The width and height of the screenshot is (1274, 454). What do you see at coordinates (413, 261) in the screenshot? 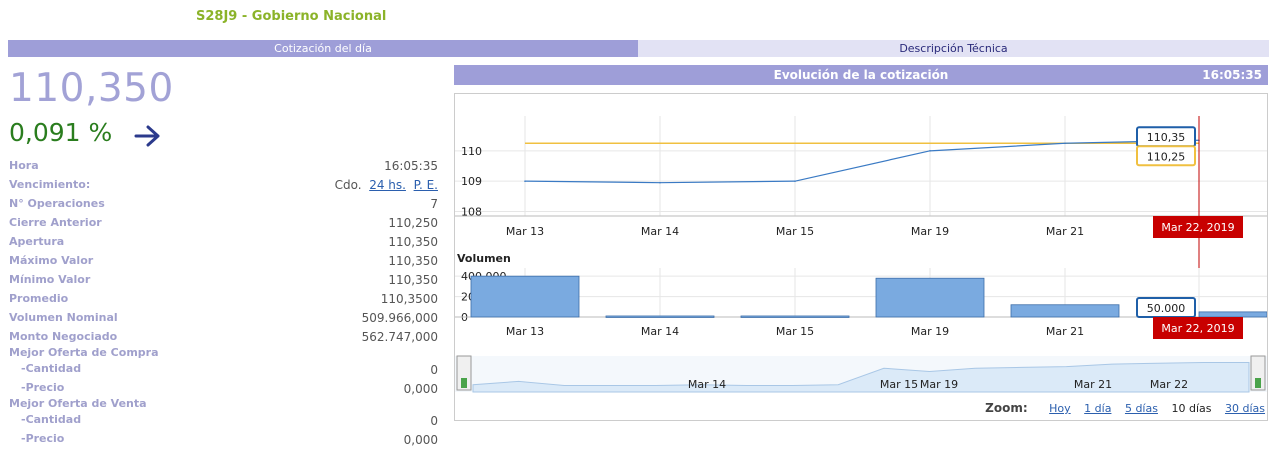
I see `value-maximo: 110,350` at bounding box center [413, 261].